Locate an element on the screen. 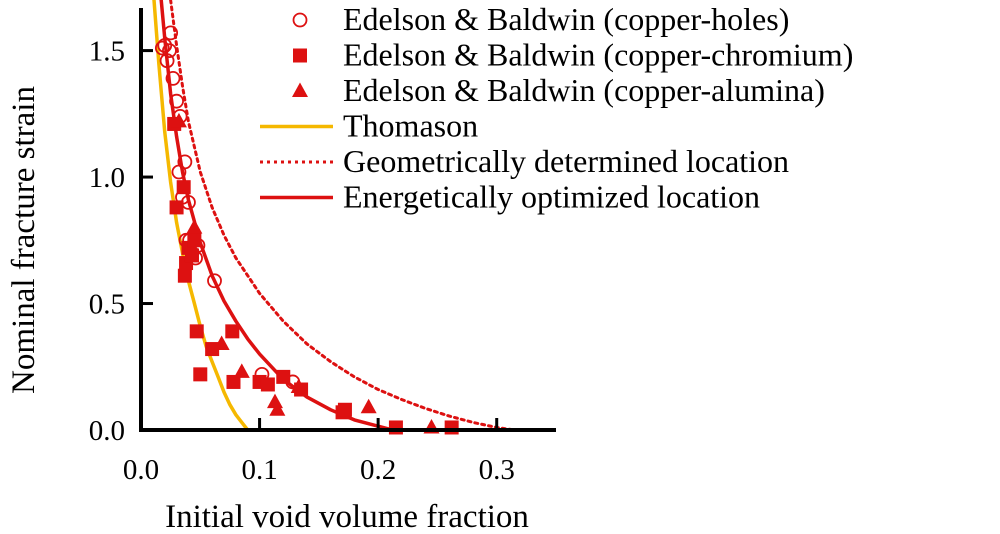  legend-item-edelson-baldwin-copper-chromium: Edelson & Baldwin (copper-chromium) is located at coordinates (573, 55).